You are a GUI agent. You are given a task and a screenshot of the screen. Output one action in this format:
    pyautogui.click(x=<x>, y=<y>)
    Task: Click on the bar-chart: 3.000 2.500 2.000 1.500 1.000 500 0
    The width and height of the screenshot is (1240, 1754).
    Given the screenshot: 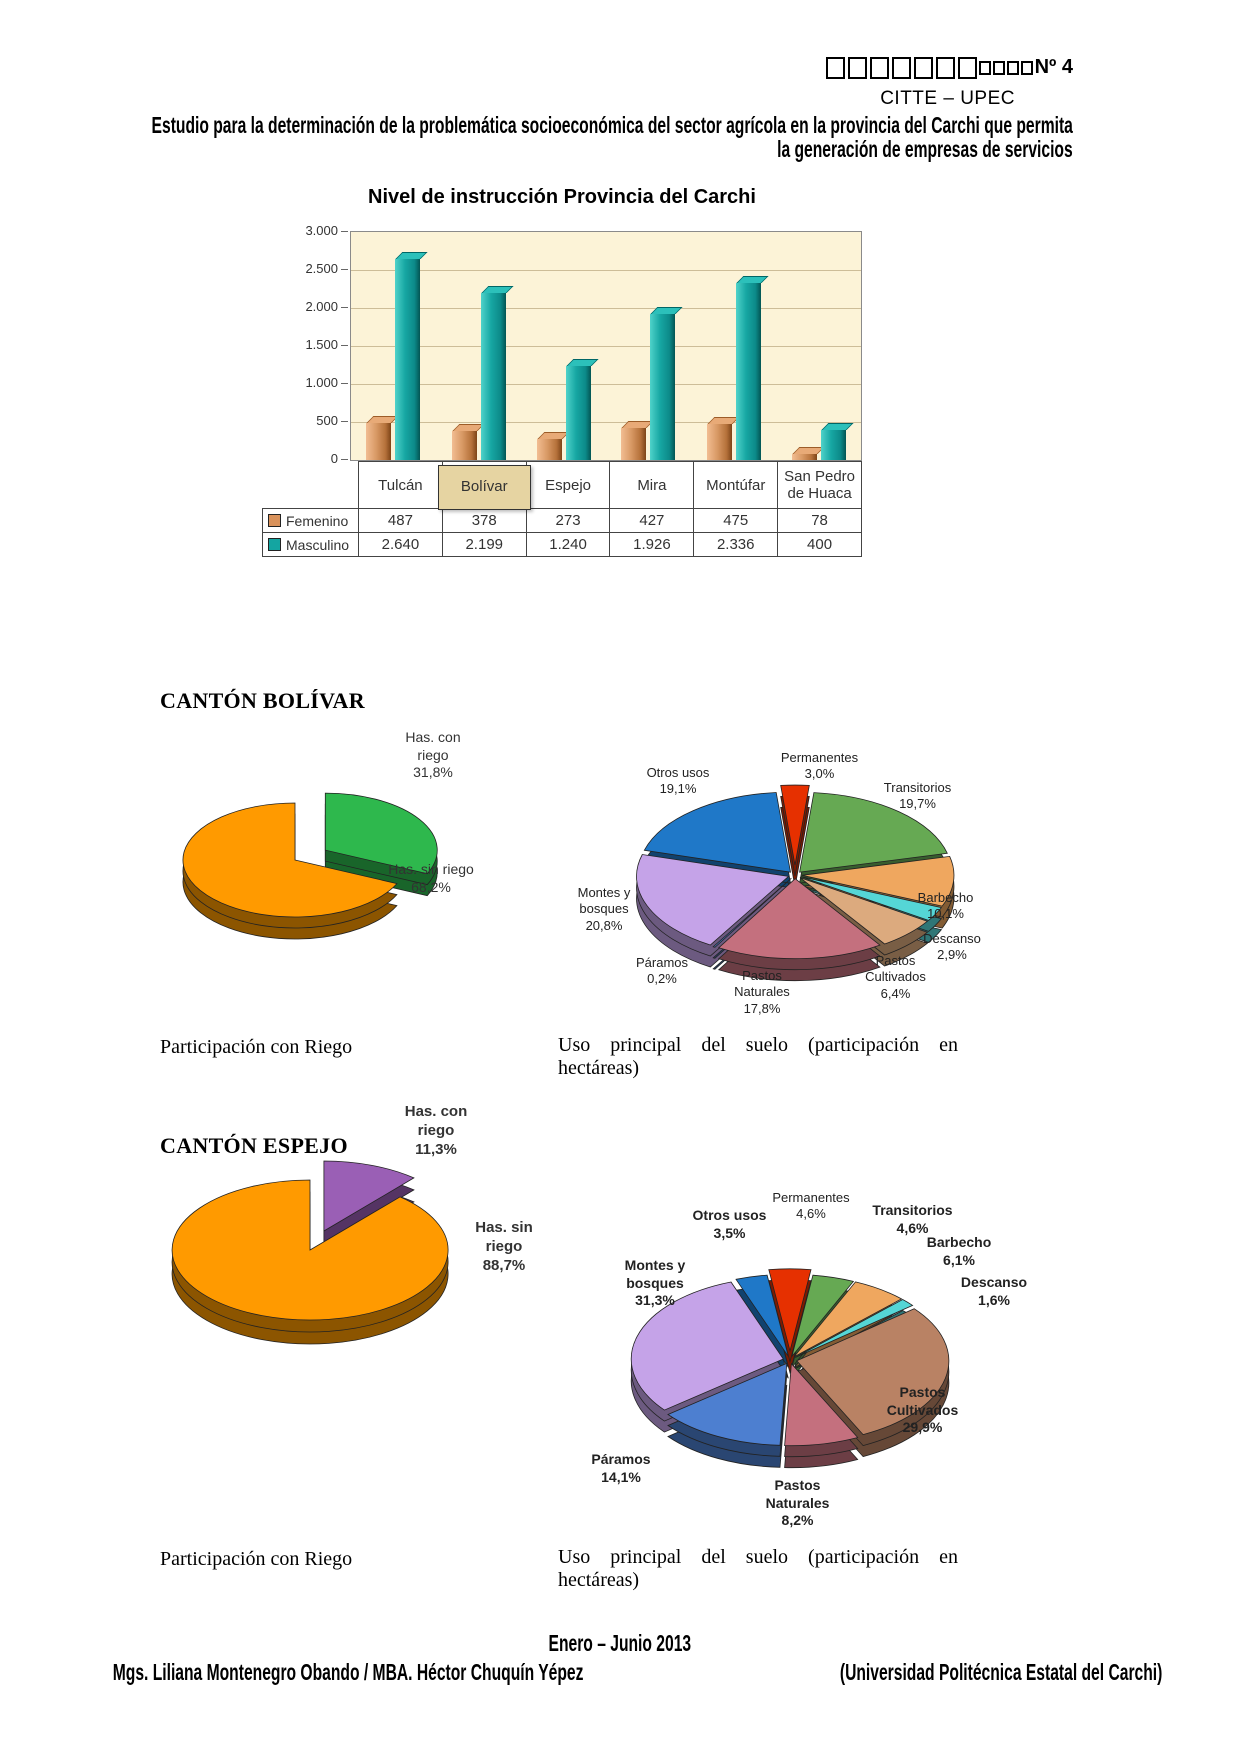 What is the action you would take?
    pyautogui.click(x=562, y=344)
    